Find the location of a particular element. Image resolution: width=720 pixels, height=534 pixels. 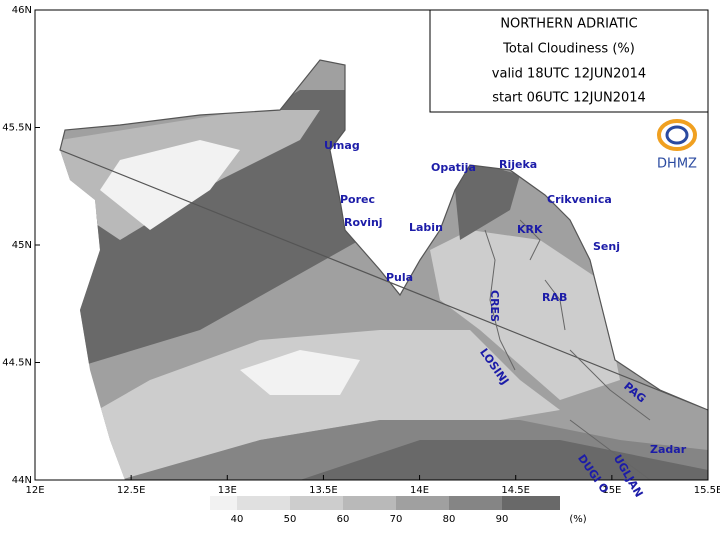

x-tick-label: 12.5E is located at coordinates (131, 490).